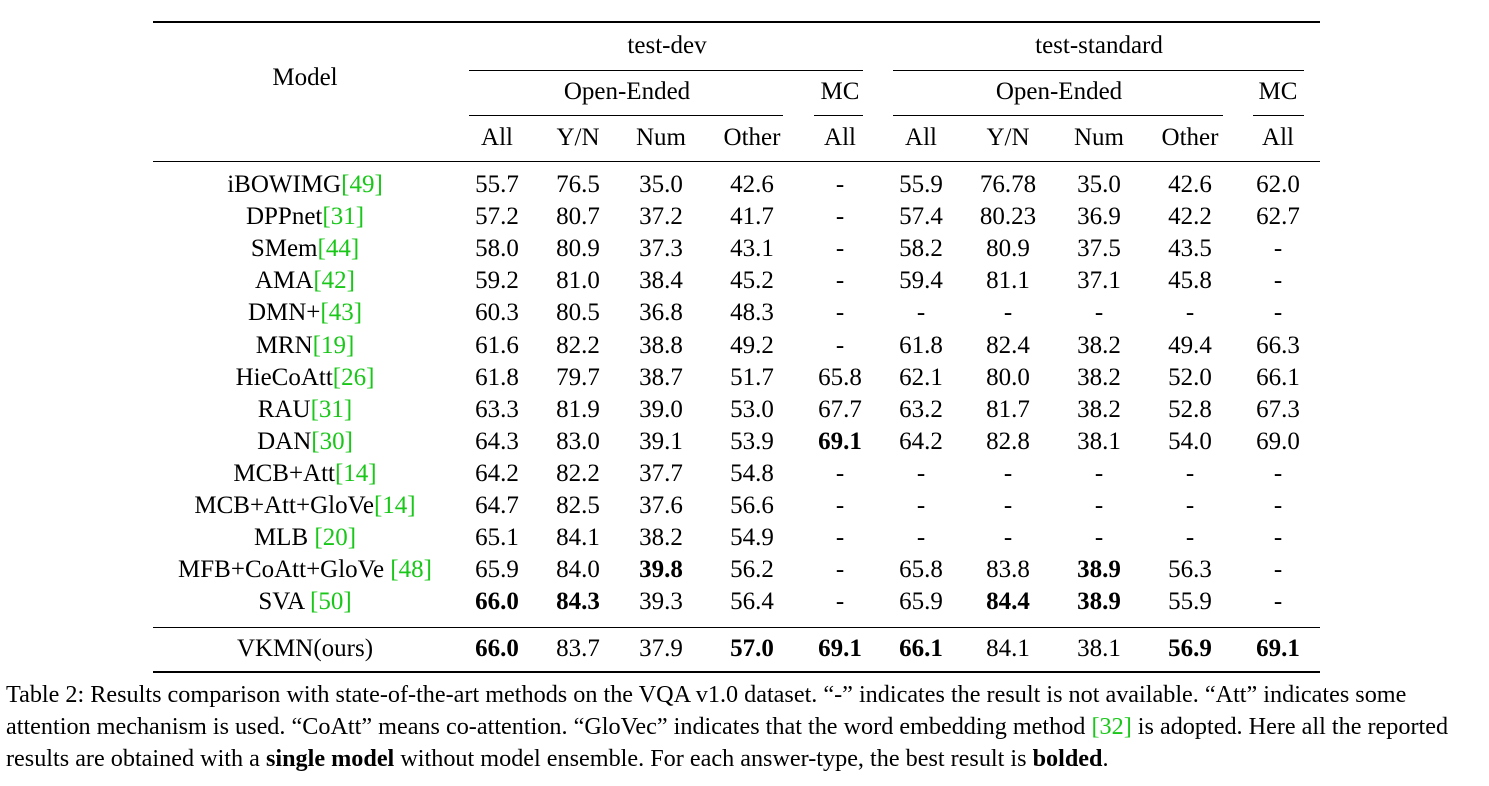  What do you see at coordinates (497, 537) in the screenshot?
I see `value-cell: 65.1` at bounding box center [497, 537].